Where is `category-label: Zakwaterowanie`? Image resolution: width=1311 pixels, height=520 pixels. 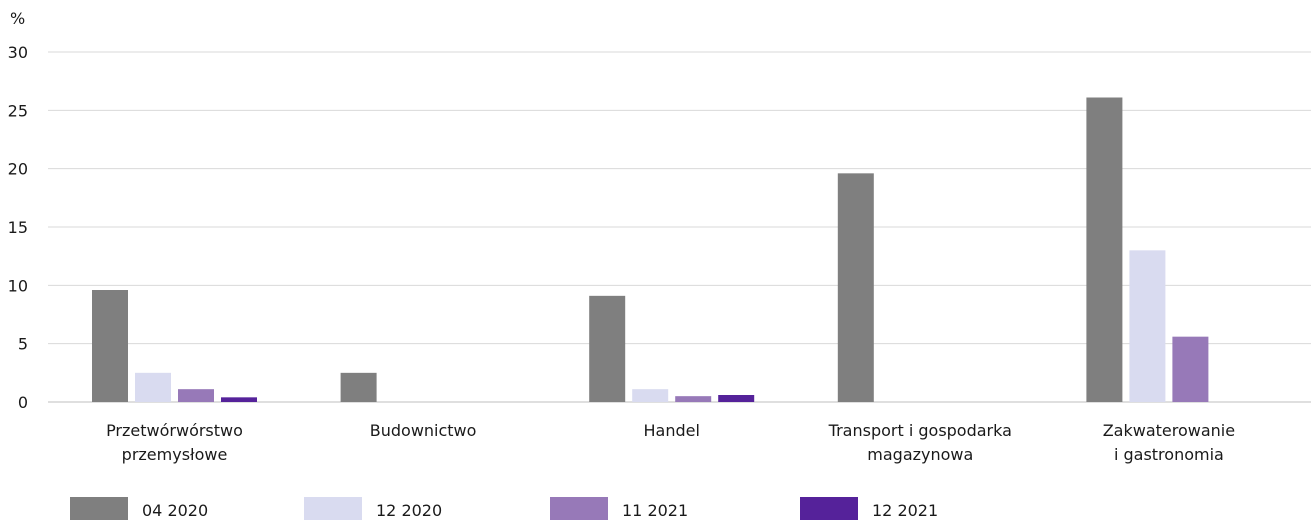
category-label: Zakwaterowanie is located at coordinates (1169, 430).